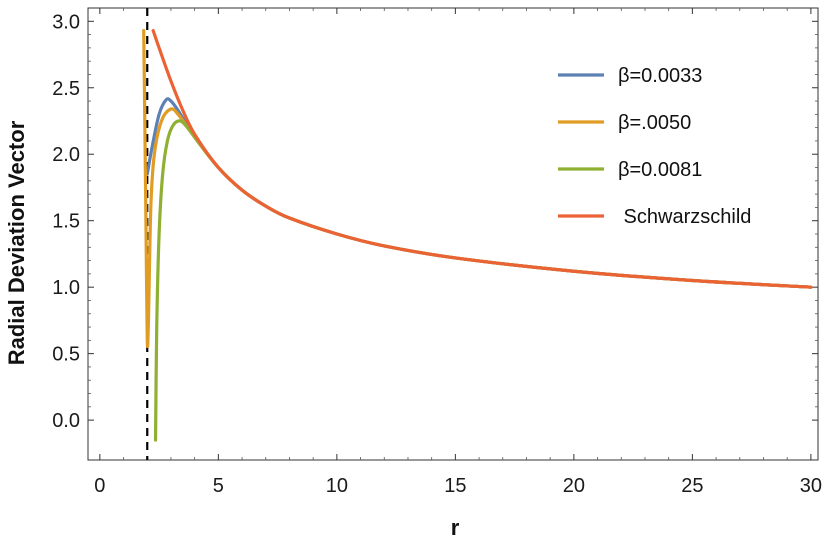 The image size is (830, 547). What do you see at coordinates (574, 486) in the screenshot?
I see `x-tick-label: 20` at bounding box center [574, 486].